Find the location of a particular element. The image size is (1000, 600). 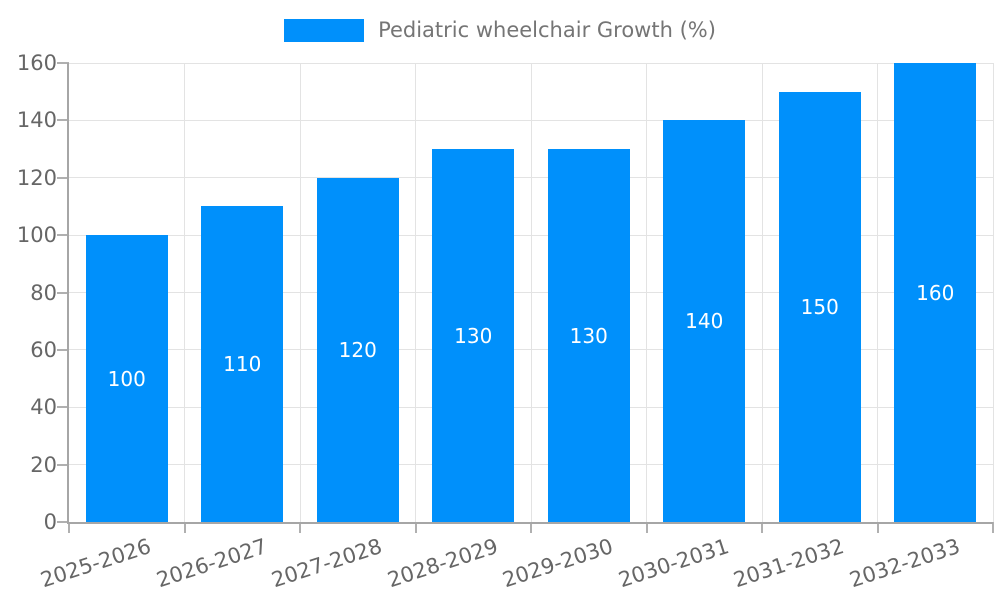

bar: 110 is located at coordinates (242, 364).